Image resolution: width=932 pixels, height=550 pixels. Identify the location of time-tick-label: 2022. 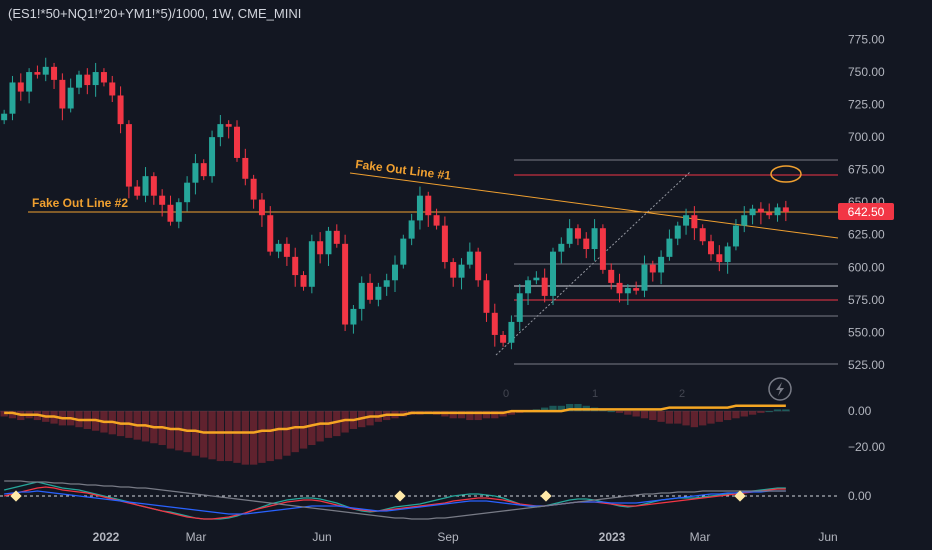
(106, 537).